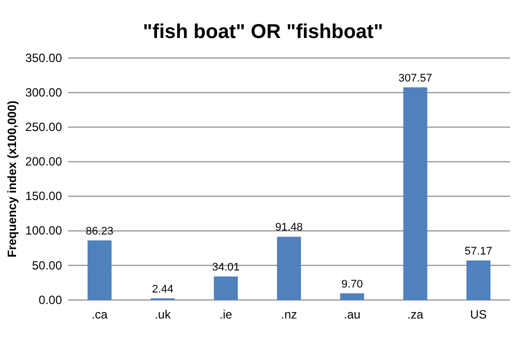 This screenshot has width=526, height=338. What do you see at coordinates (415, 78) in the screenshot?
I see `data-label: 307.57` at bounding box center [415, 78].